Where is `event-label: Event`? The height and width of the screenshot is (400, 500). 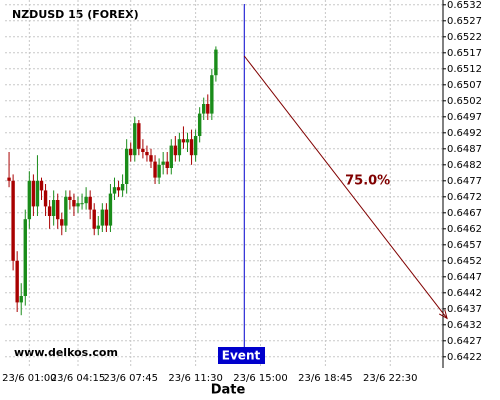
event-label: Event is located at coordinates (241, 356).